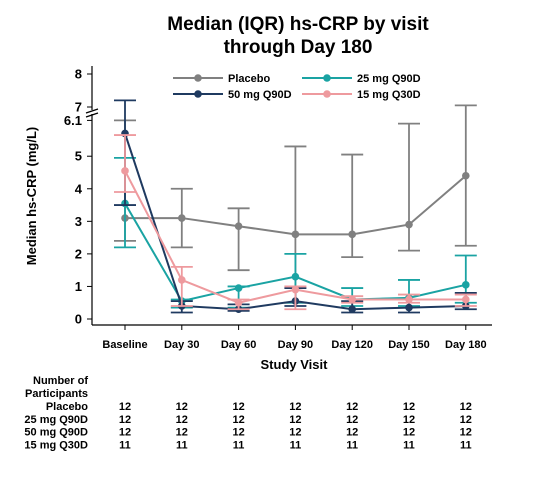 The width and height of the screenshot is (533, 477). Describe the element at coordinates (238, 345) in the screenshot. I see `x-tick-label: Day 60` at that location.